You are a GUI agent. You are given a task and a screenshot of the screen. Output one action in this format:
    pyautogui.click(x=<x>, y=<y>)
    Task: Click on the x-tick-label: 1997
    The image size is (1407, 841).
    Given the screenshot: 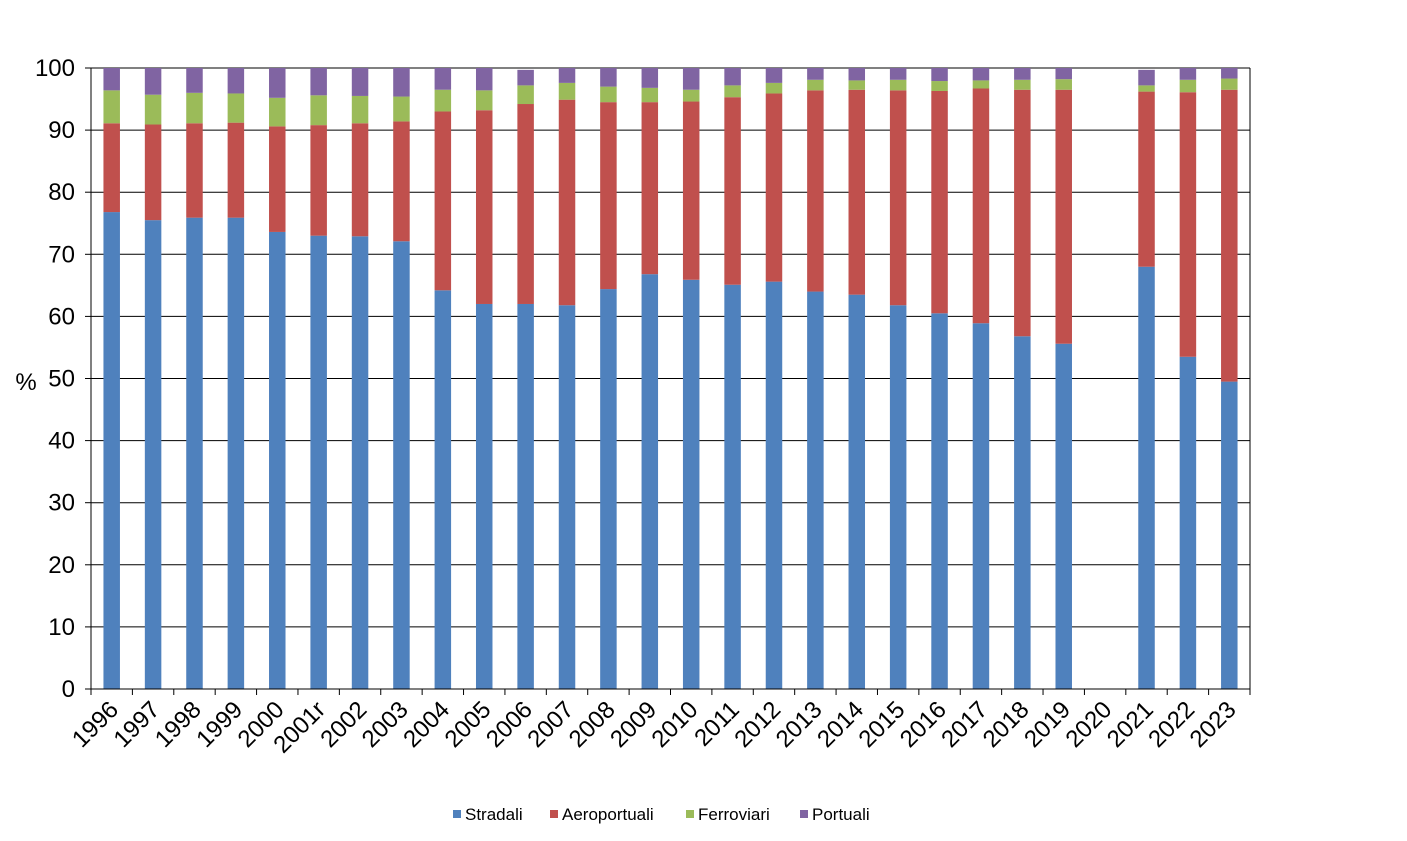 What is the action you would take?
    pyautogui.click(x=136, y=724)
    